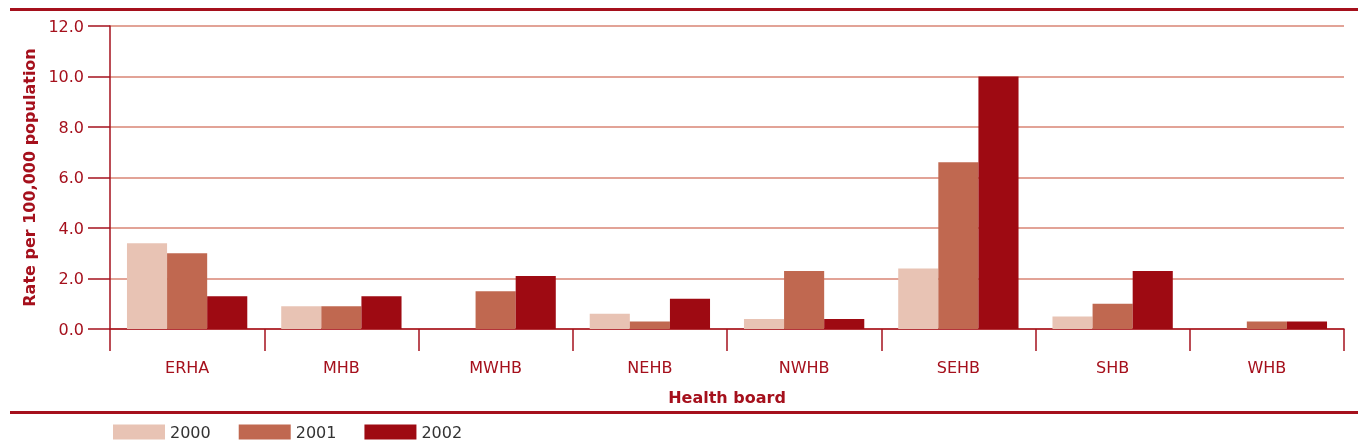 The height and width of the screenshot is (445, 1358). Describe the element at coordinates (190, 432) in the screenshot. I see `legend-label: 2000` at that location.